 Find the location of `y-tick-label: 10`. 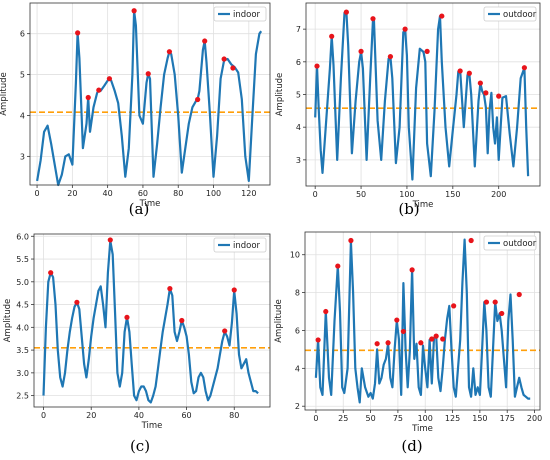

y-tick-label: 10 is located at coordinates (295, 255).